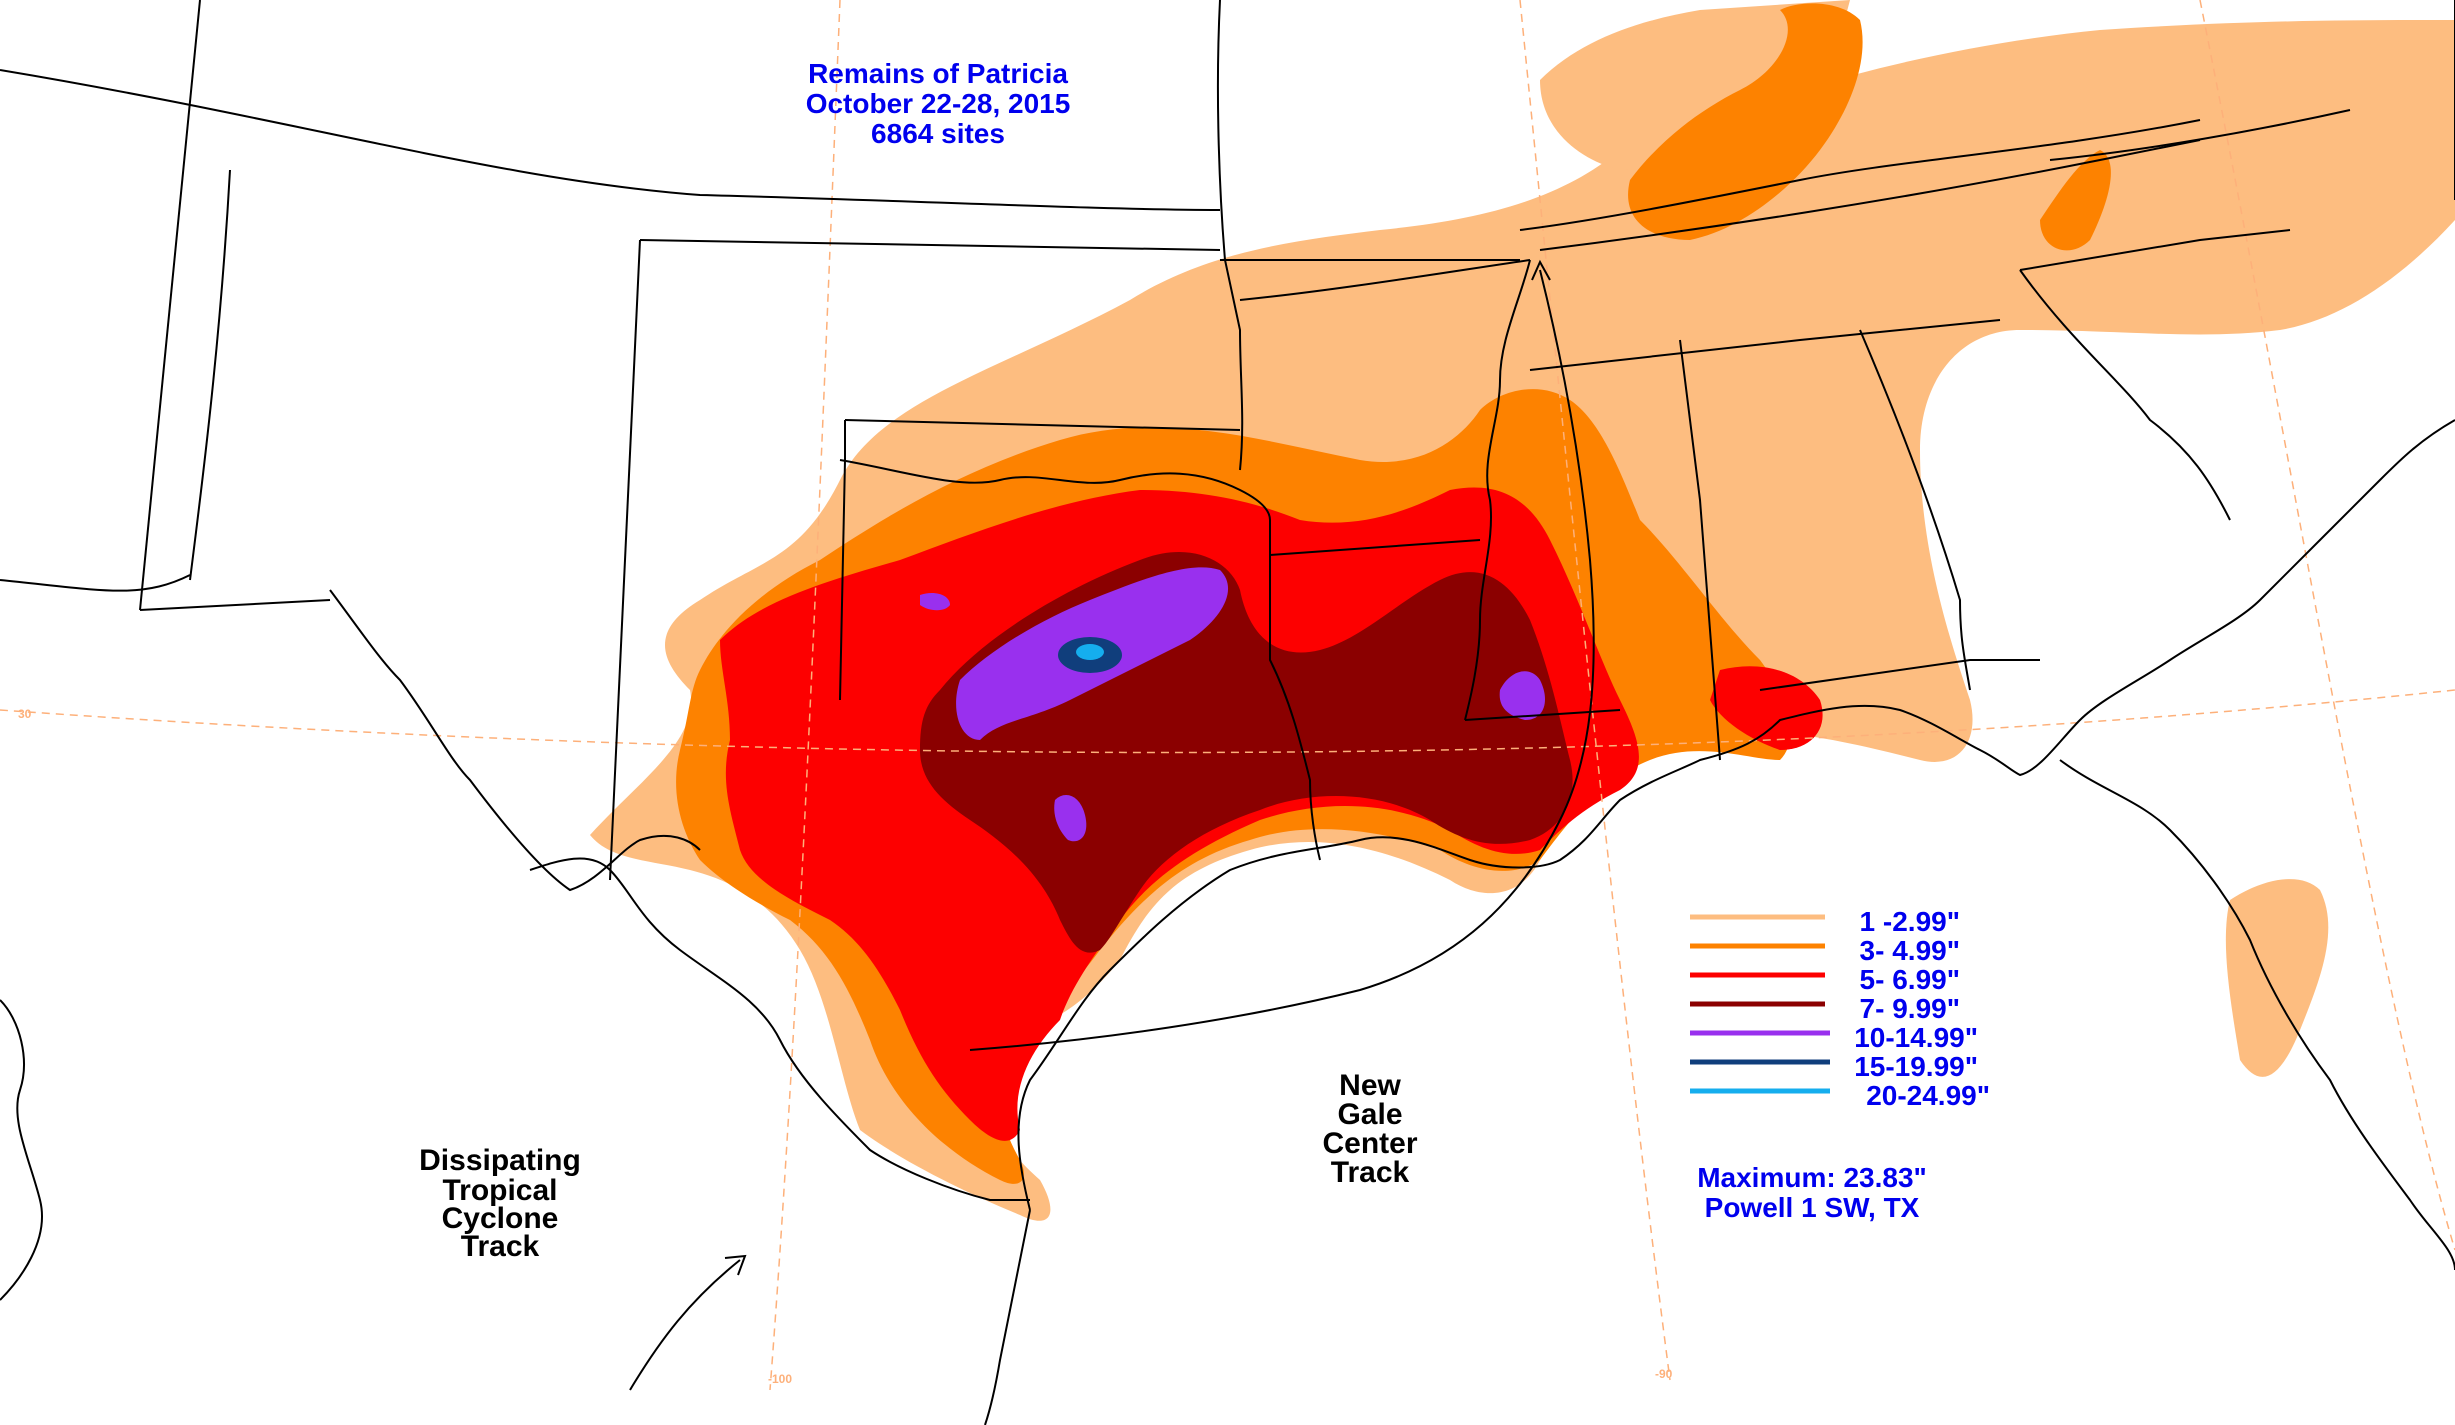 Image resolution: width=2455 pixels, height=1425 pixels. Describe the element at coordinates (499, 1190) in the screenshot. I see `tropical-label-line-2: Tropical` at that location.